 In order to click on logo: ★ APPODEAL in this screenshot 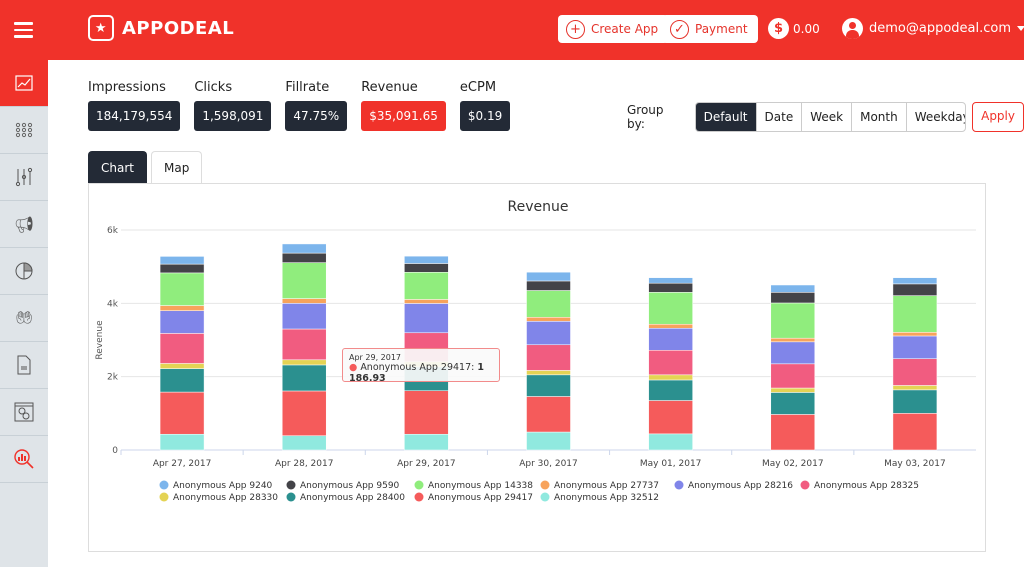, I will do `click(161, 28)`.